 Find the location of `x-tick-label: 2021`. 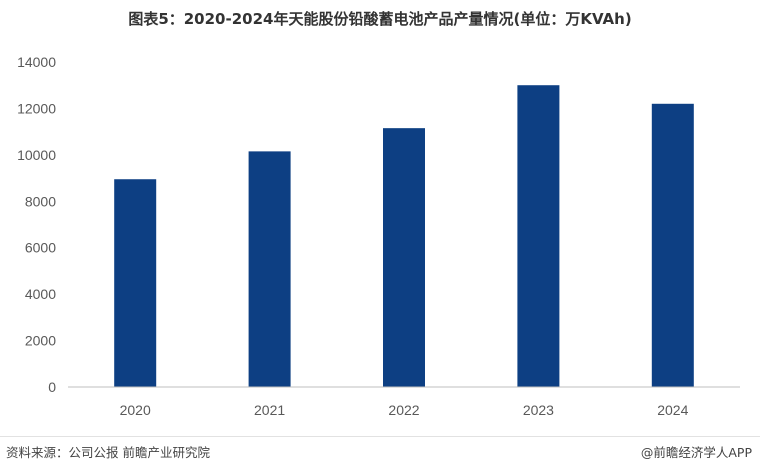

x-tick-label: 2021 is located at coordinates (269, 410).